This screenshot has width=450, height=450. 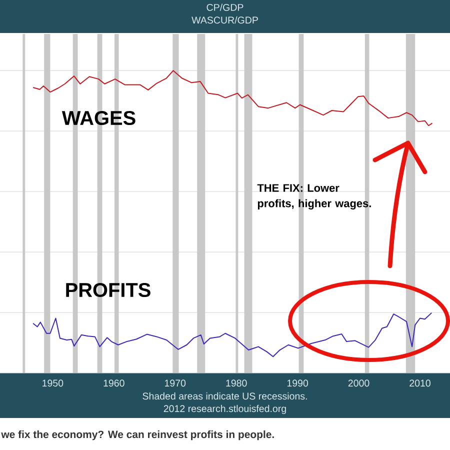 What do you see at coordinates (236, 383) in the screenshot?
I see `x-tick-label: 1980` at bounding box center [236, 383].